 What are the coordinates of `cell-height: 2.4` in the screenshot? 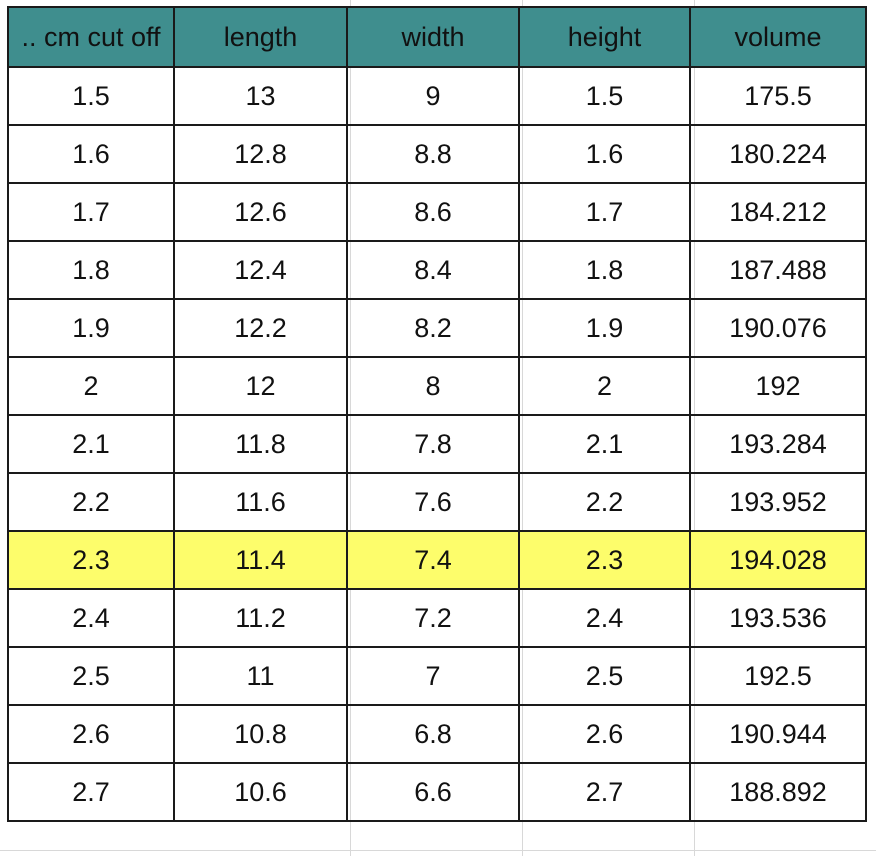 It's located at (604, 618).